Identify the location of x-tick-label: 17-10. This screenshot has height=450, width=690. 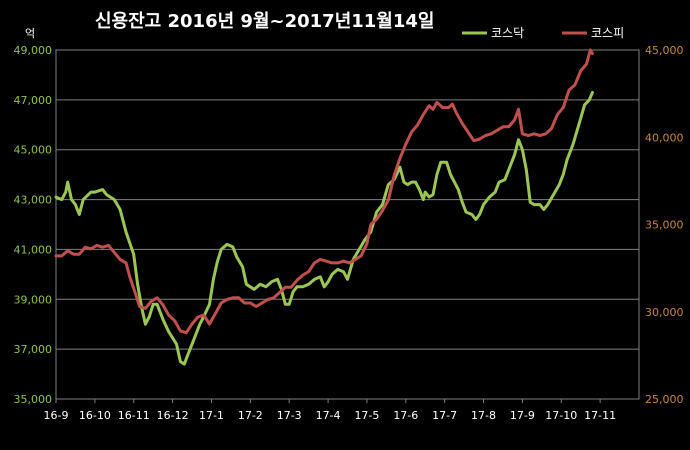
(561, 415).